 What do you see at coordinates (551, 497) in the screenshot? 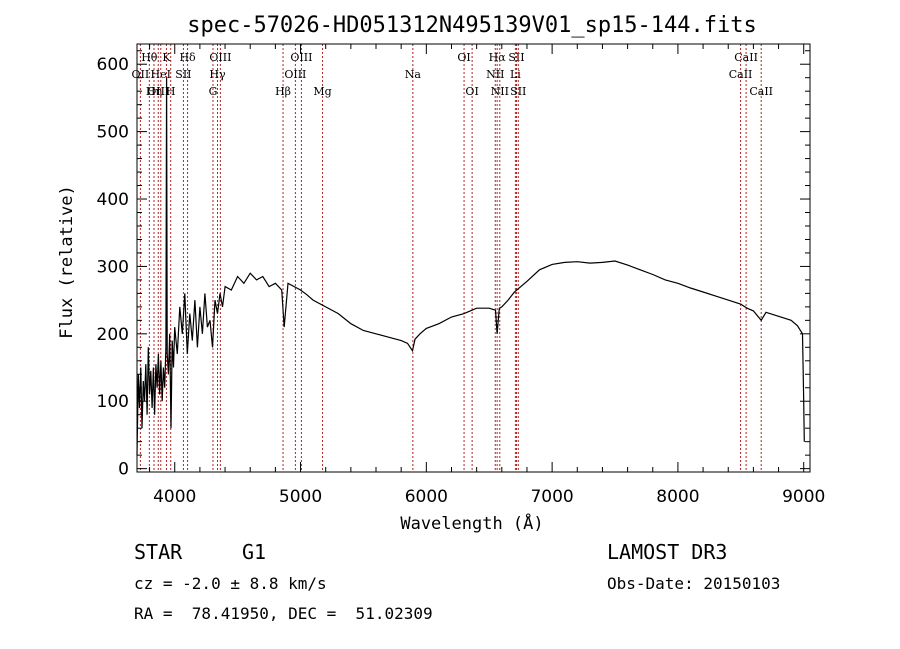
I see `x-tick-label: 7000` at bounding box center [551, 497].